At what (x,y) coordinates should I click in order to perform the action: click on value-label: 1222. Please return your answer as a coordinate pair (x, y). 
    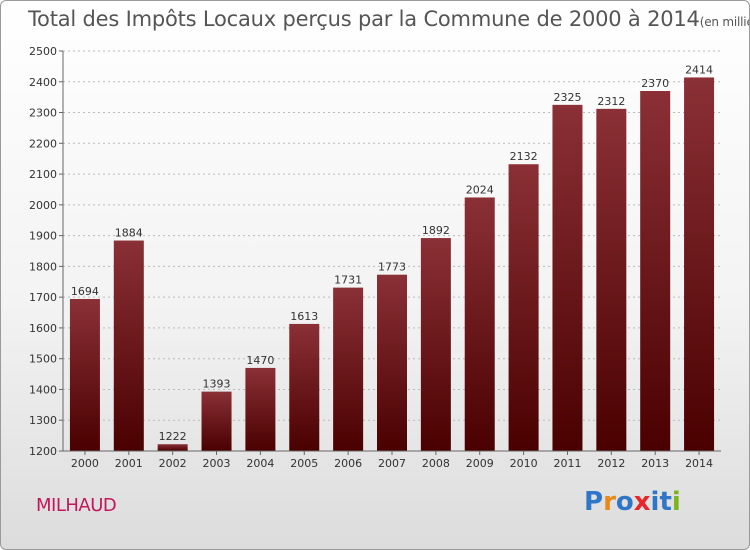
    Looking at the image, I should click on (173, 436).